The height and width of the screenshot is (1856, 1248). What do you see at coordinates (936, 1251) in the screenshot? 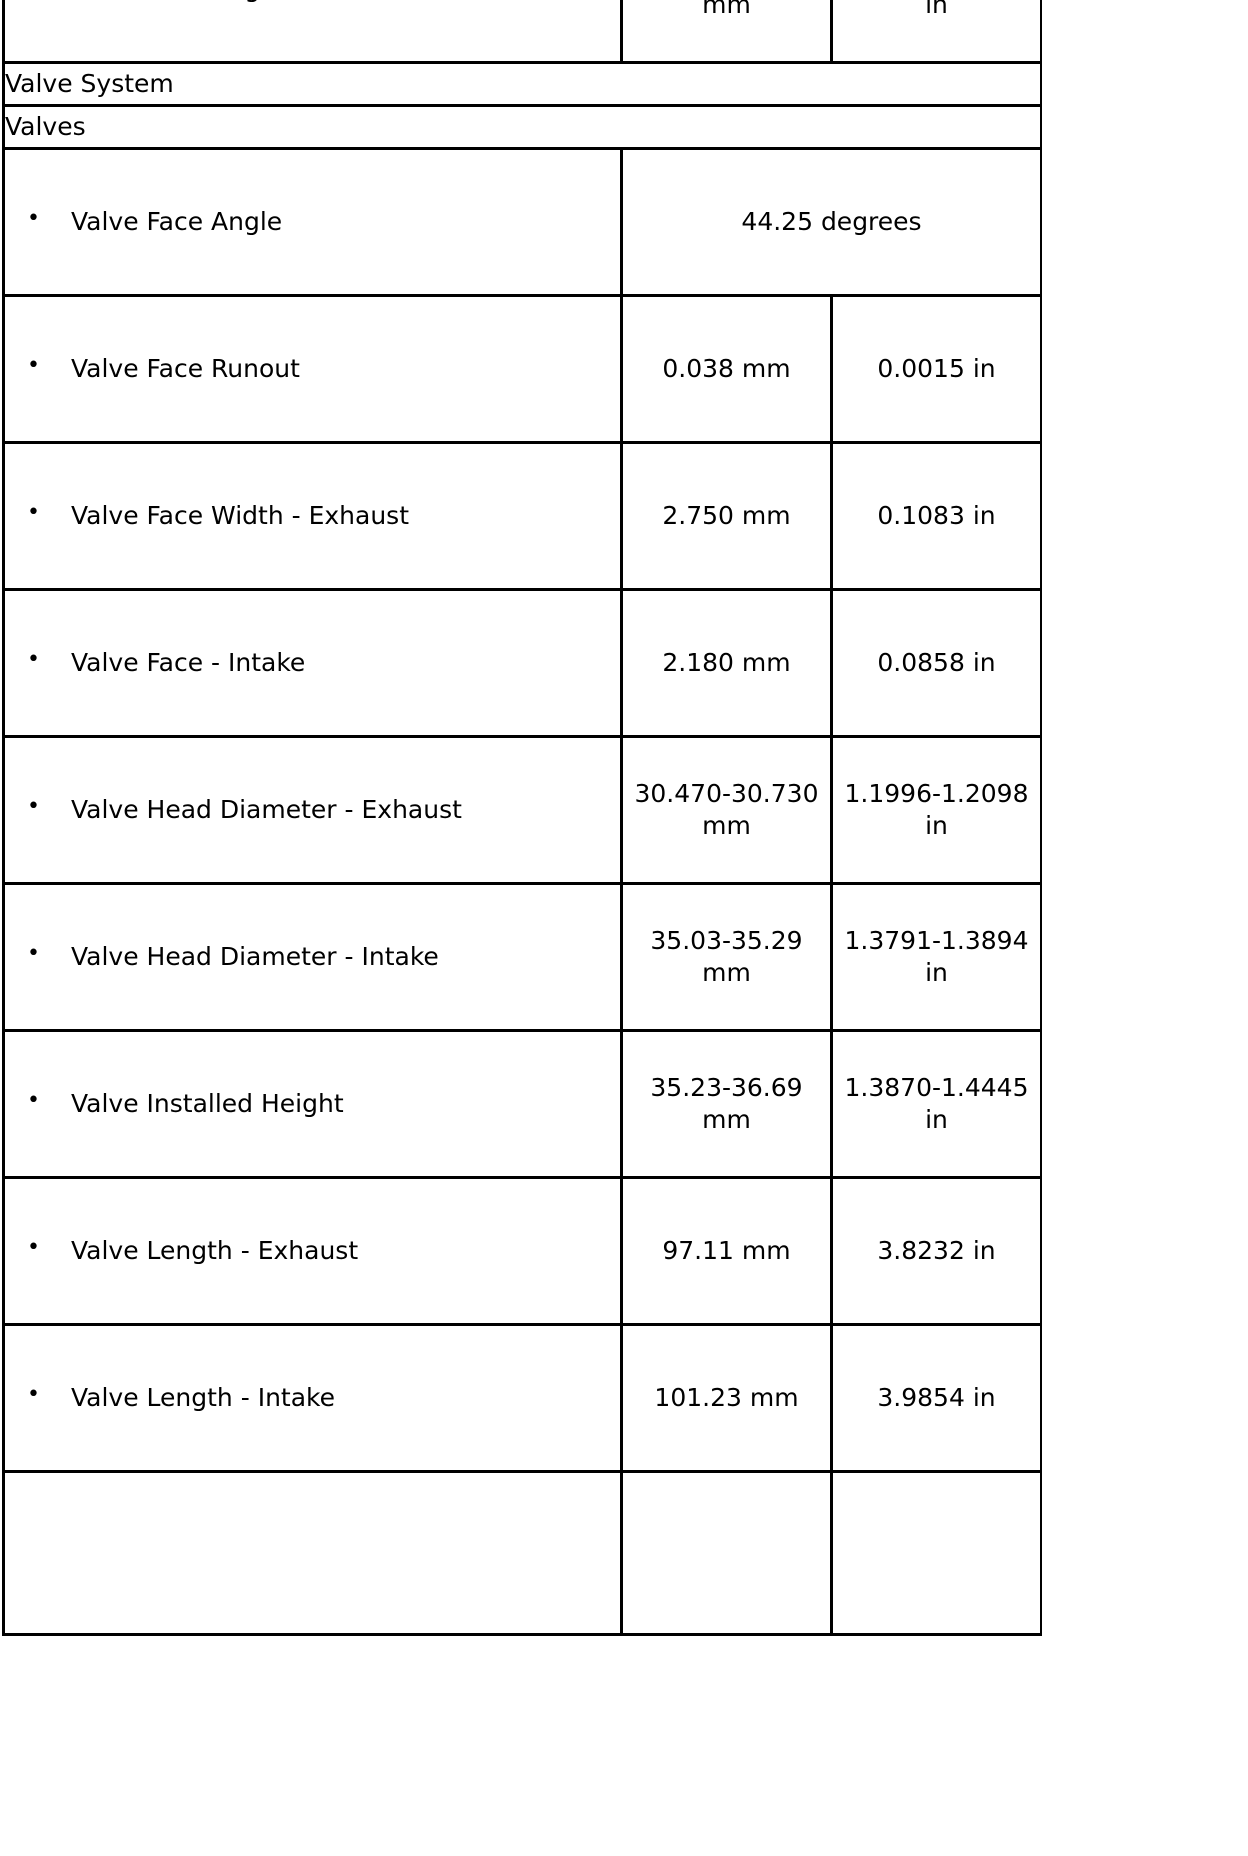
I see `spec-imperial-value: 3.8232 in` at bounding box center [936, 1251].